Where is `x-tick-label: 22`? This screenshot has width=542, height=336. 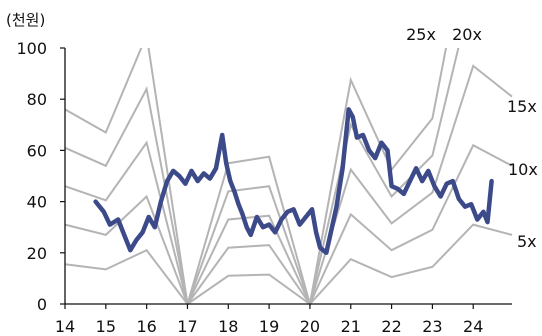 x-tick-label: 22 is located at coordinates (391, 326).